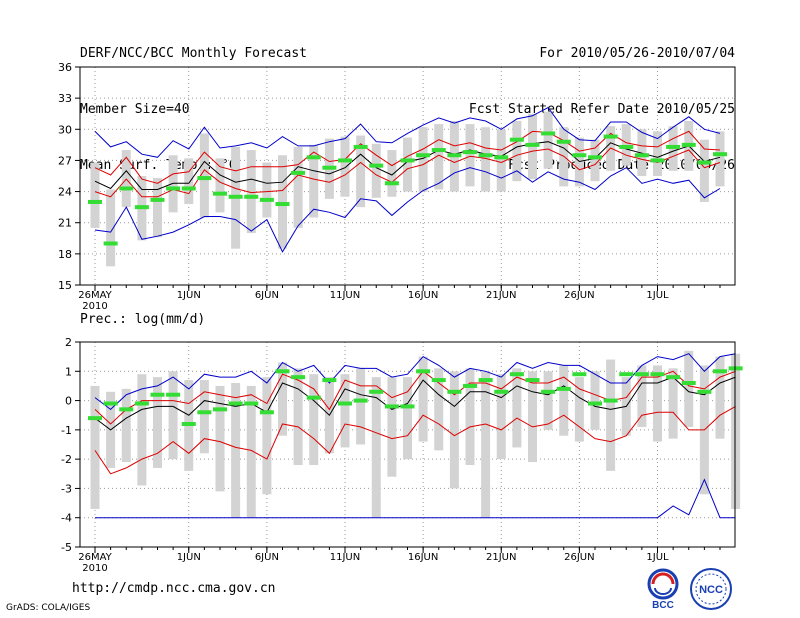 This screenshot has height=618, width=800. Describe the element at coordinates (66, 488) in the screenshot. I see `y-tick-label: -3` at that location.